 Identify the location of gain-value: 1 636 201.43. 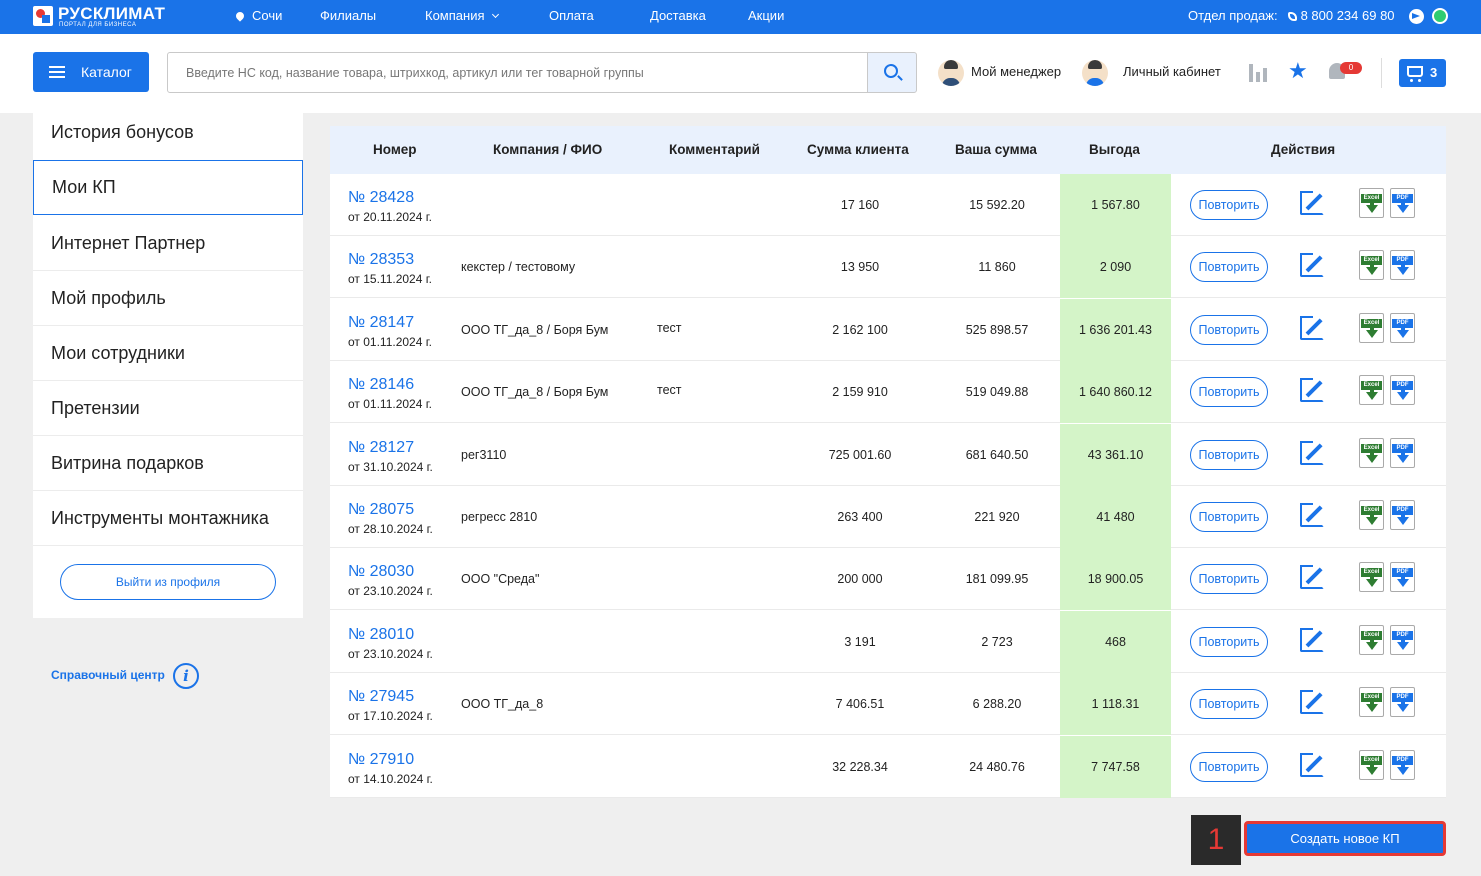
(1115, 329).